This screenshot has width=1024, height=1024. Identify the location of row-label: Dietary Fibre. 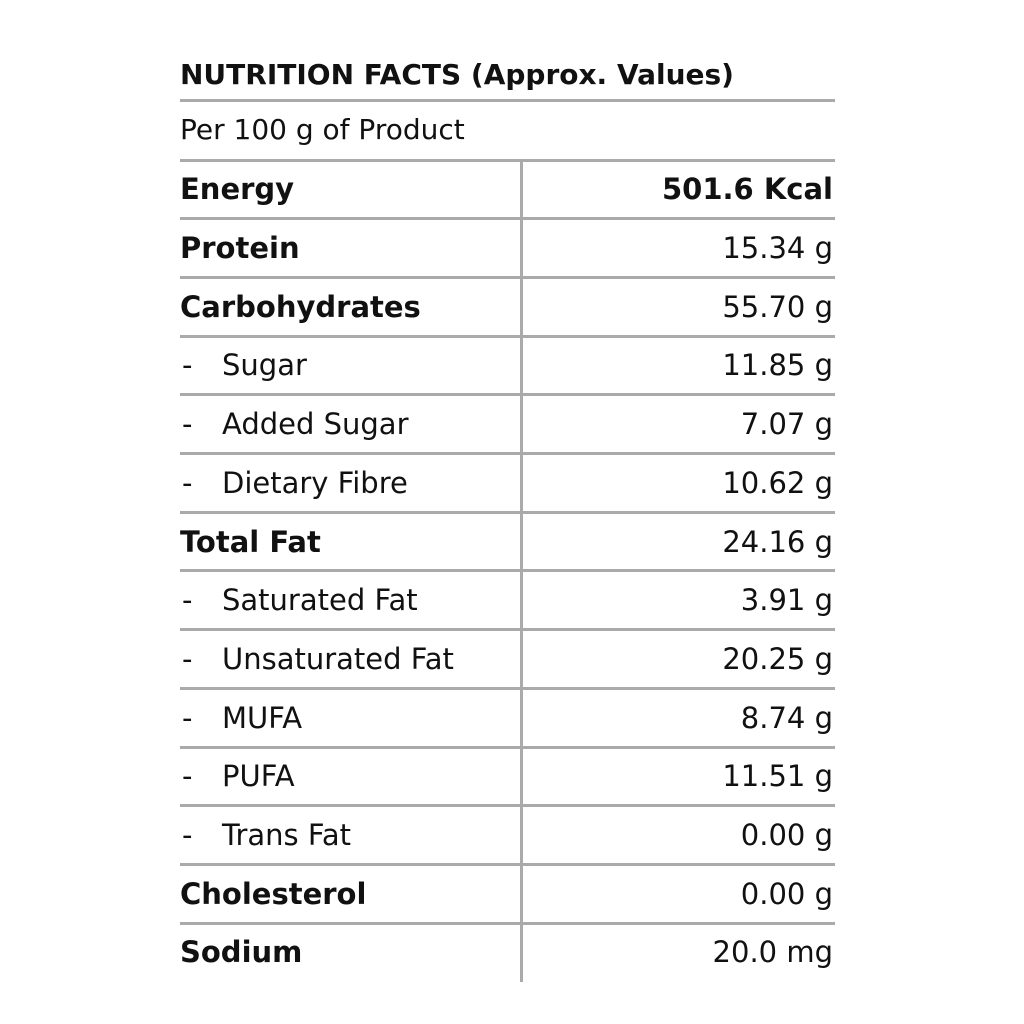
(315, 482).